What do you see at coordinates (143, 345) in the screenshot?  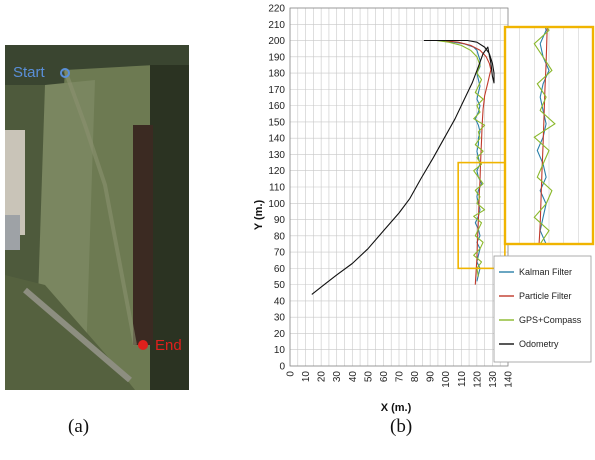 I see `end-marker` at bounding box center [143, 345].